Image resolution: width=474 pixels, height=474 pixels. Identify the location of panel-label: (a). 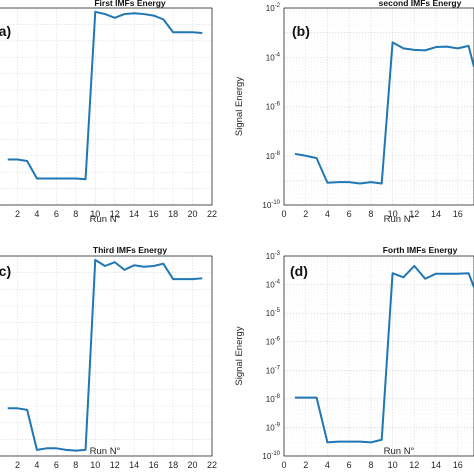
(5, 31).